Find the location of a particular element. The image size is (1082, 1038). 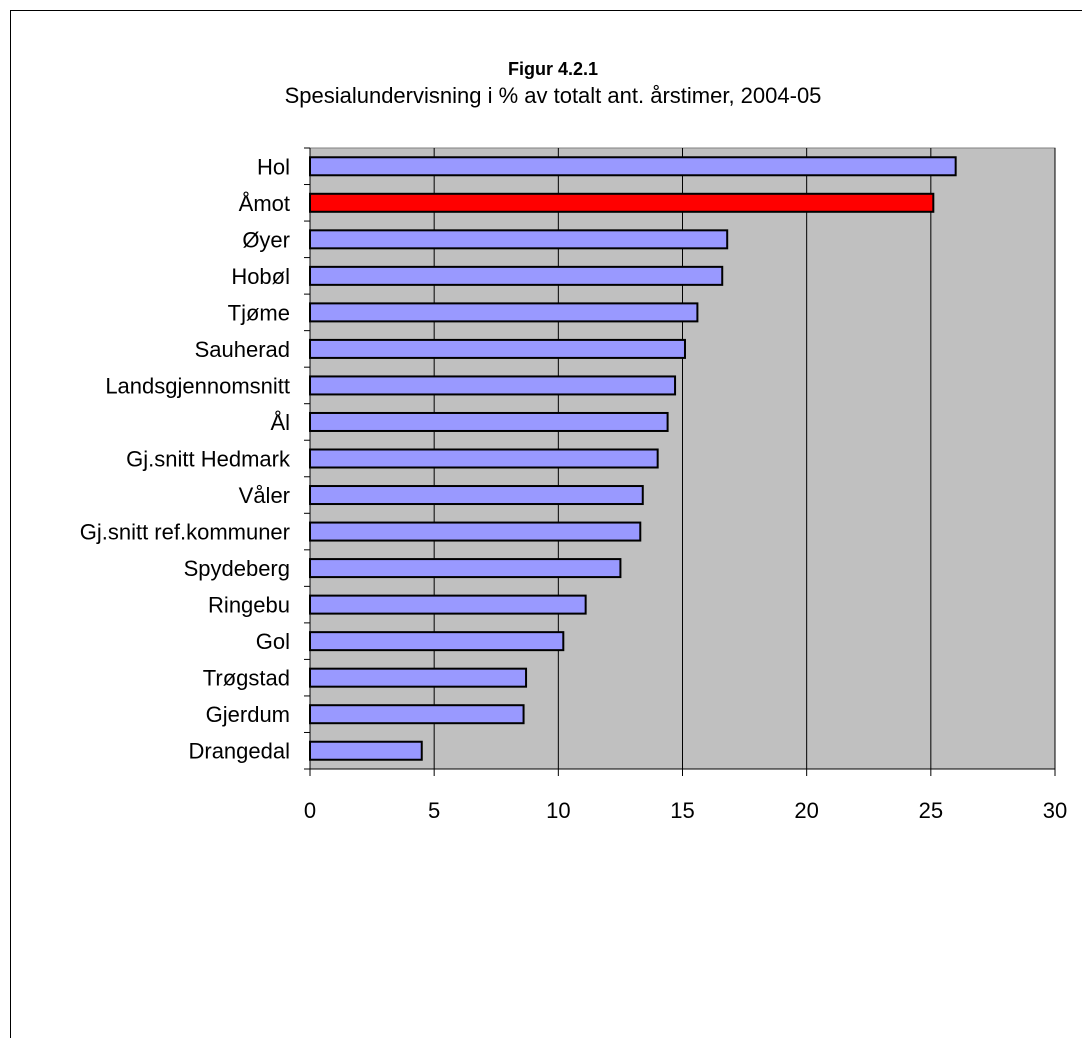

x-tick-label: 10 is located at coordinates (558, 810).